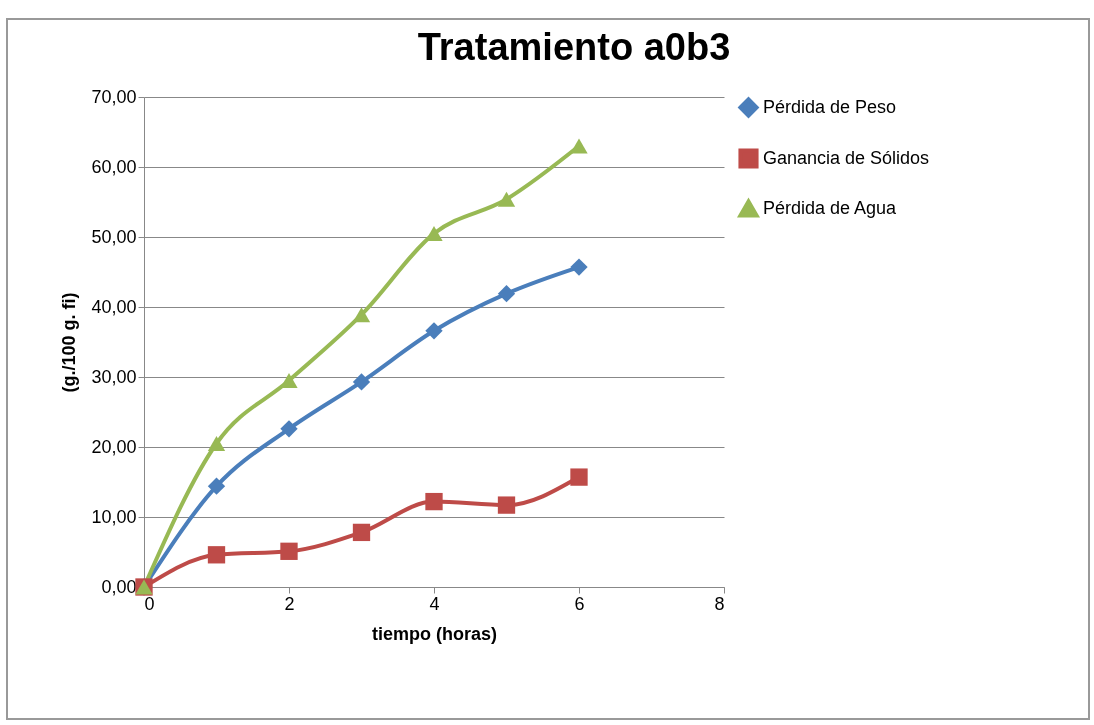 The width and height of the screenshot is (1094, 725). I want to click on y-tick-label: 30,00, so click(114, 376).